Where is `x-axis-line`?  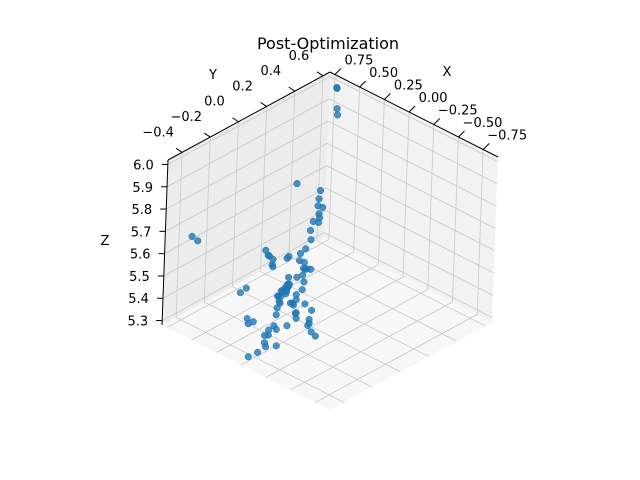
x-axis-line is located at coordinates (414, 114).